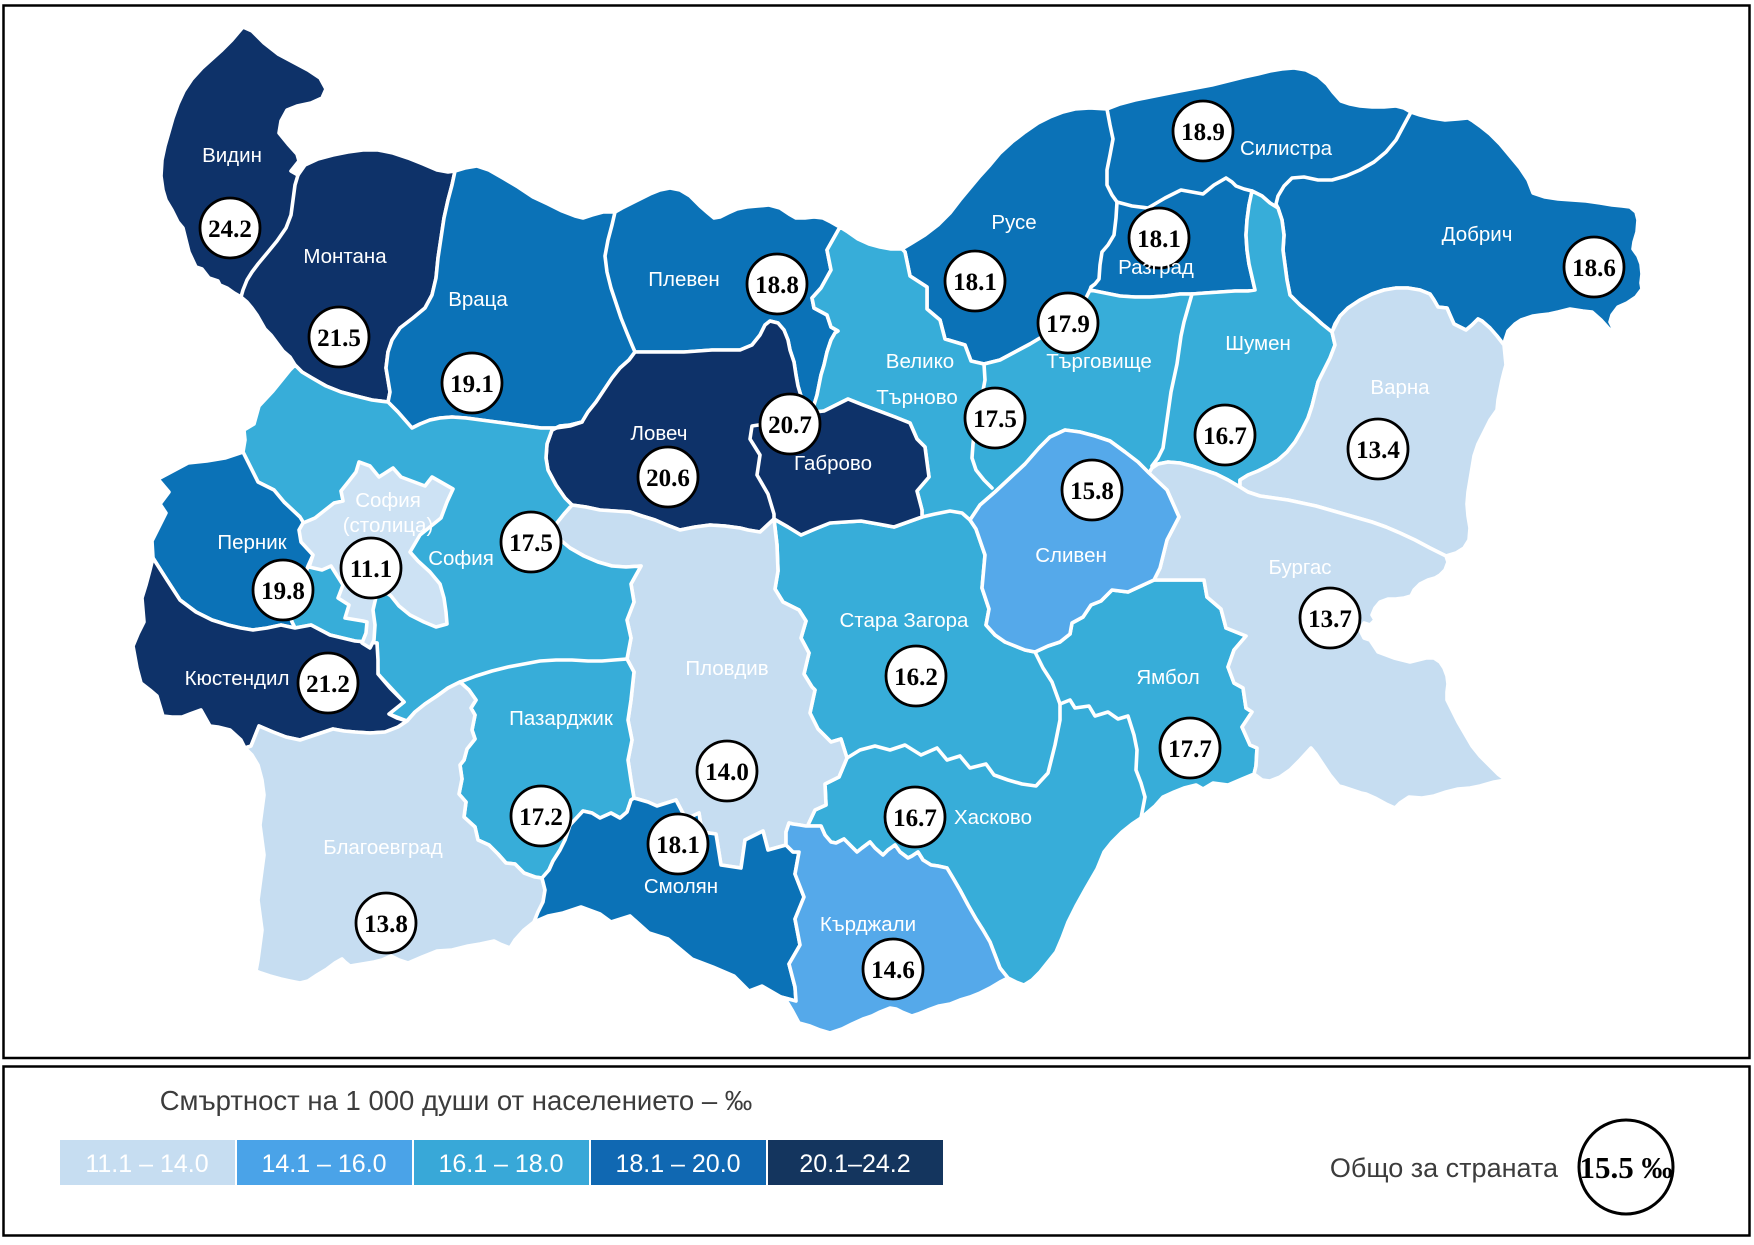 The image size is (1754, 1245). I want to click on svg-text: Враца, so click(478, 299).